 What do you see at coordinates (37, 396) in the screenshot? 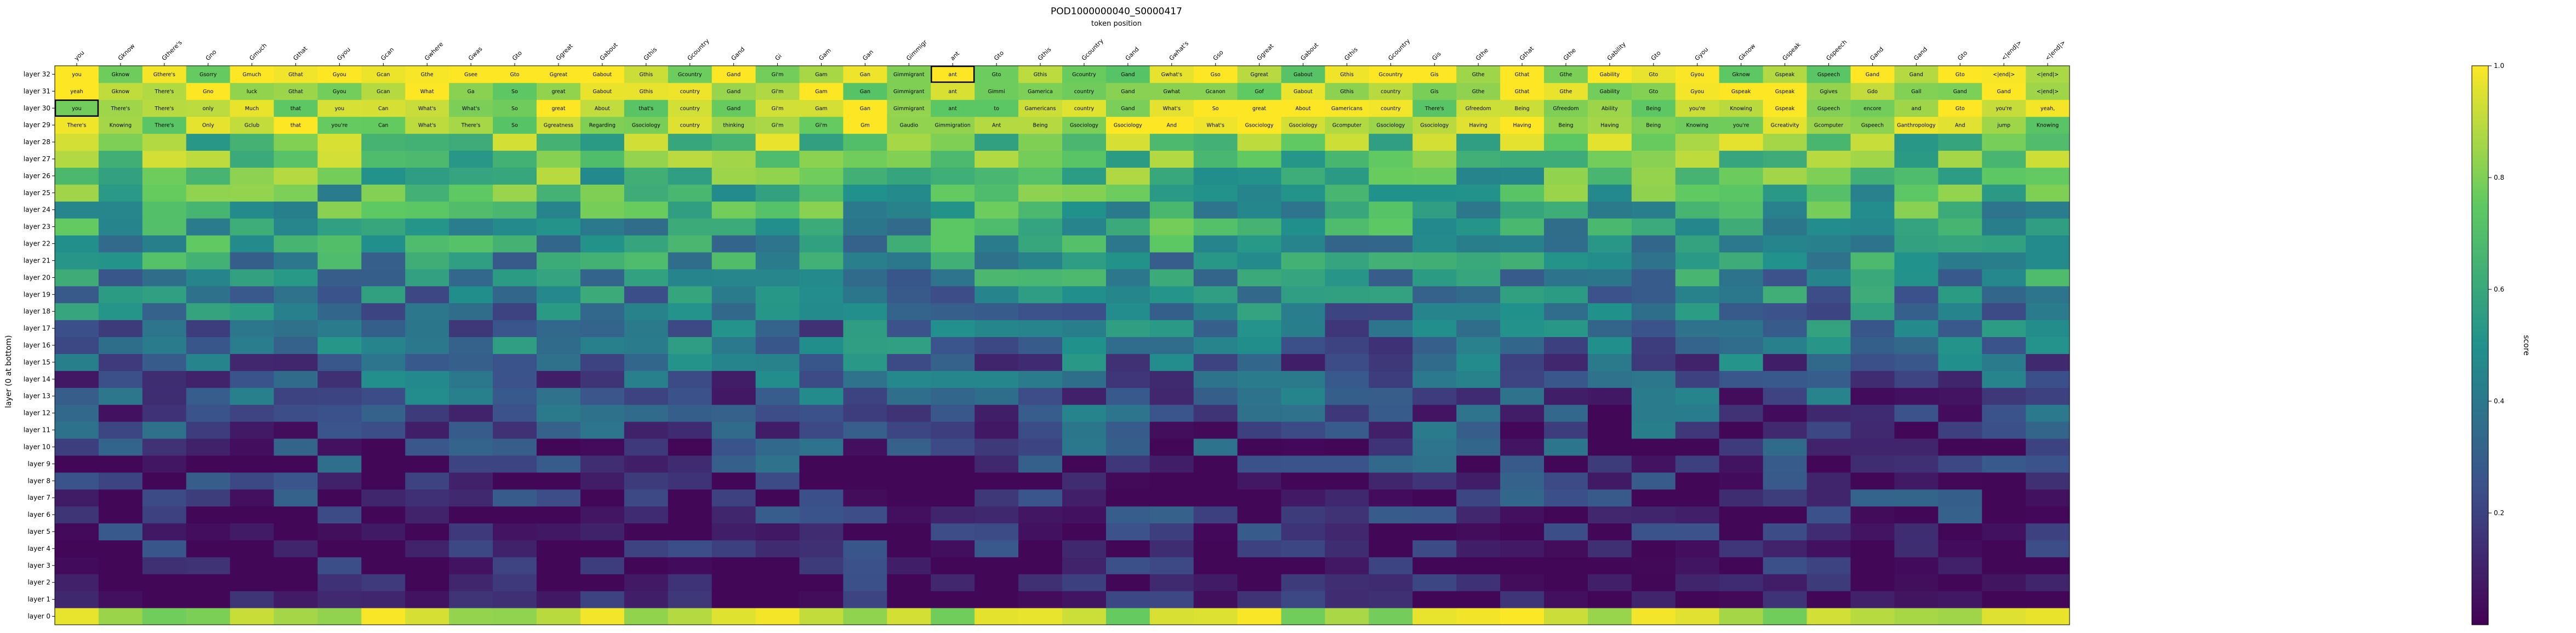
I see `y-tick-label: layer 13` at bounding box center [37, 396].